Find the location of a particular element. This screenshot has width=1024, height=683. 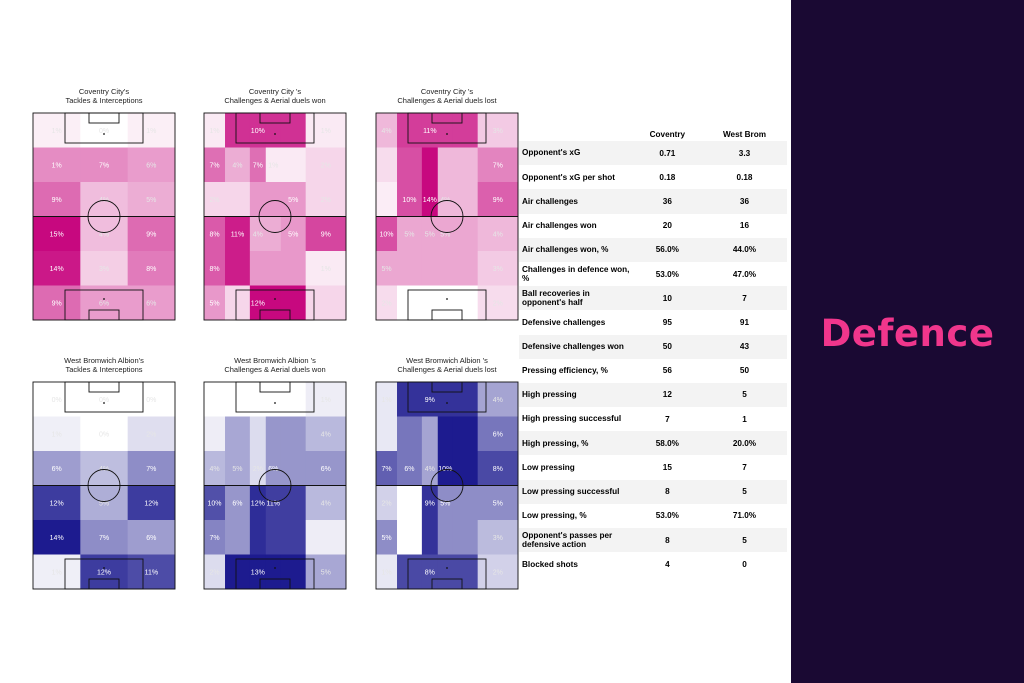

coventry-value: 36 is located at coordinates (667, 201).